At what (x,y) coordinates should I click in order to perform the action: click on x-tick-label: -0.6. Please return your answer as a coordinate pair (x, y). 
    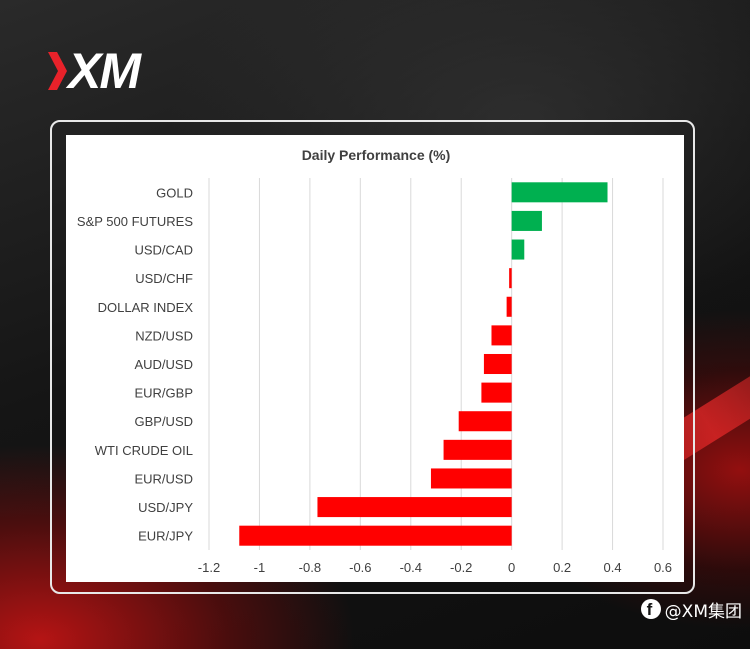
    Looking at the image, I should click on (360, 567).